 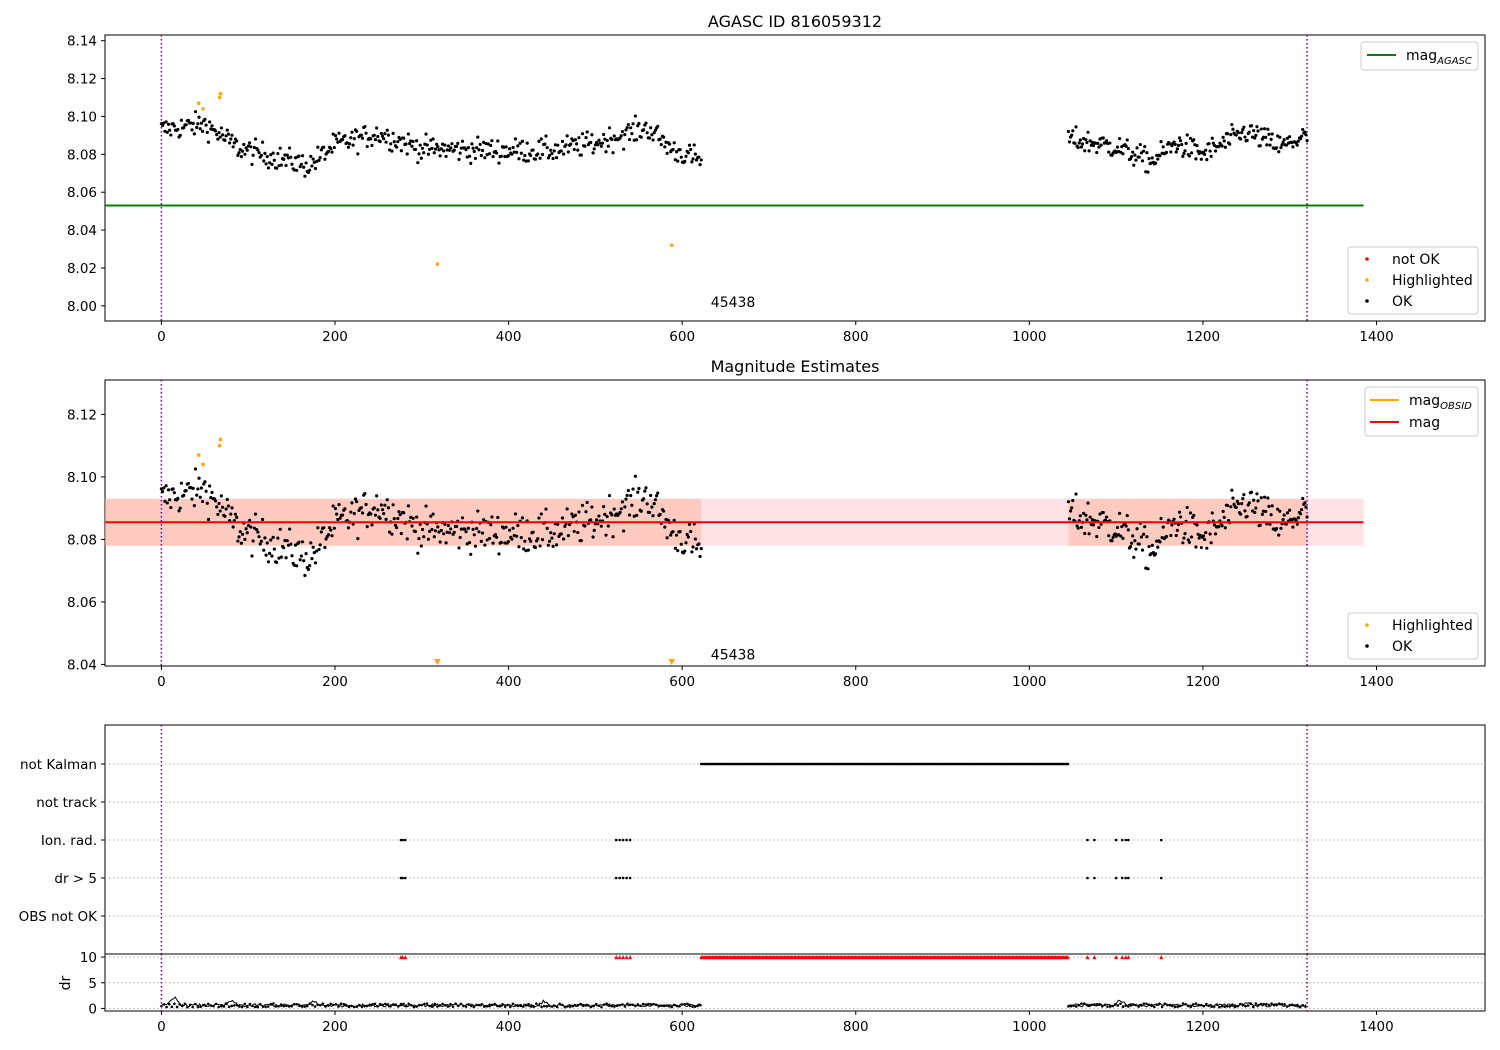 What do you see at coordinates (772, 992) in the screenshot?
I see `dr-panel: 0 5 10 dr 0 200 400 600 800 1000 1200 1400` at bounding box center [772, 992].